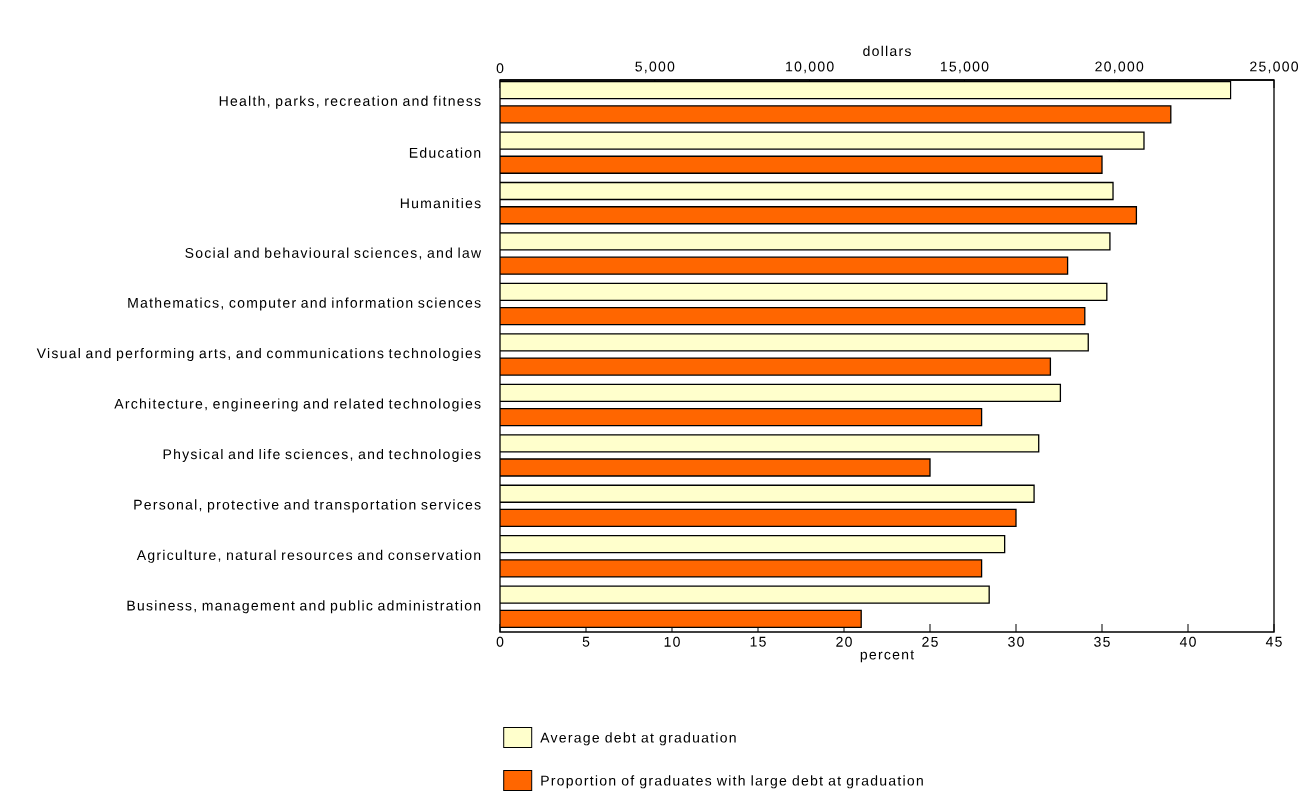  What do you see at coordinates (758, 641) in the screenshot?
I see `x-tick-label: 15` at bounding box center [758, 641].